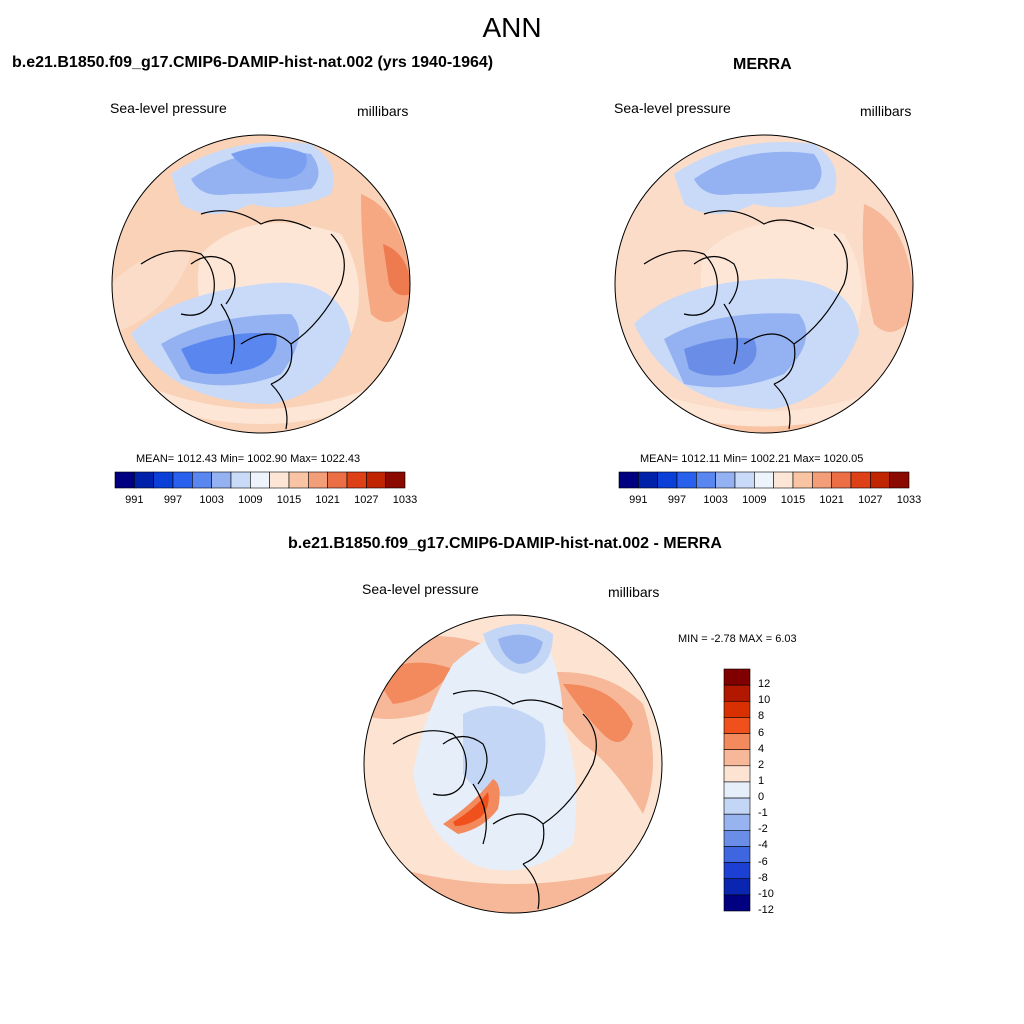 This screenshot has height=1024, width=1024. I want to click on left-stats: MEAN= 1012.43 Min= 1002.90 Max= 1022.43, so click(248, 459).